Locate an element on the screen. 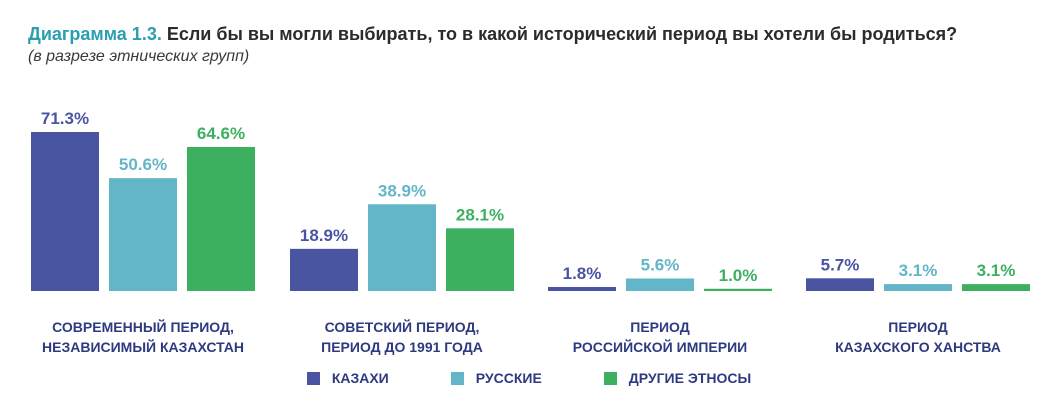  legend-item-3: ДРУГИЕ ЭТНОСЫ is located at coordinates (677, 378).